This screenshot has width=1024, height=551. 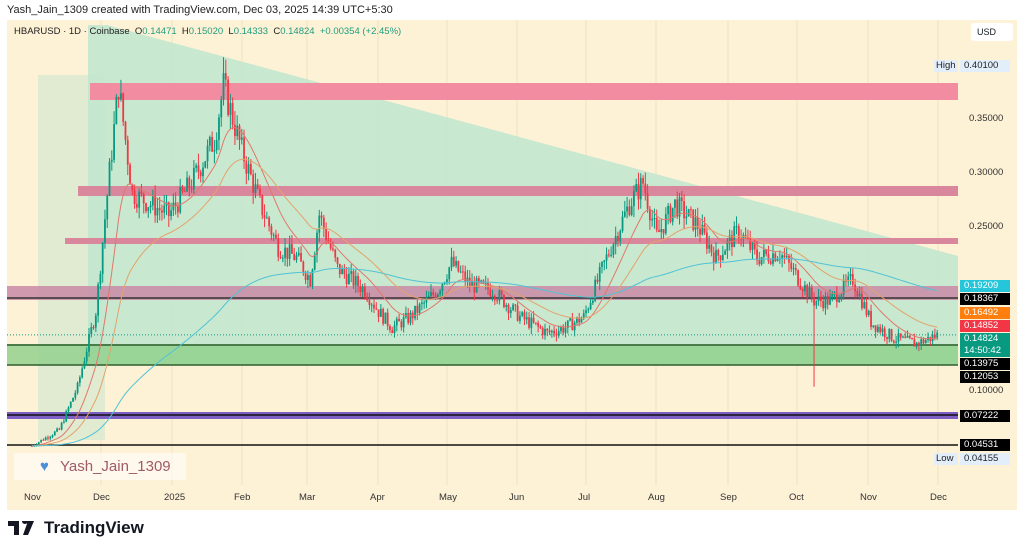 I want to click on support-zone, so click(x=482, y=354).